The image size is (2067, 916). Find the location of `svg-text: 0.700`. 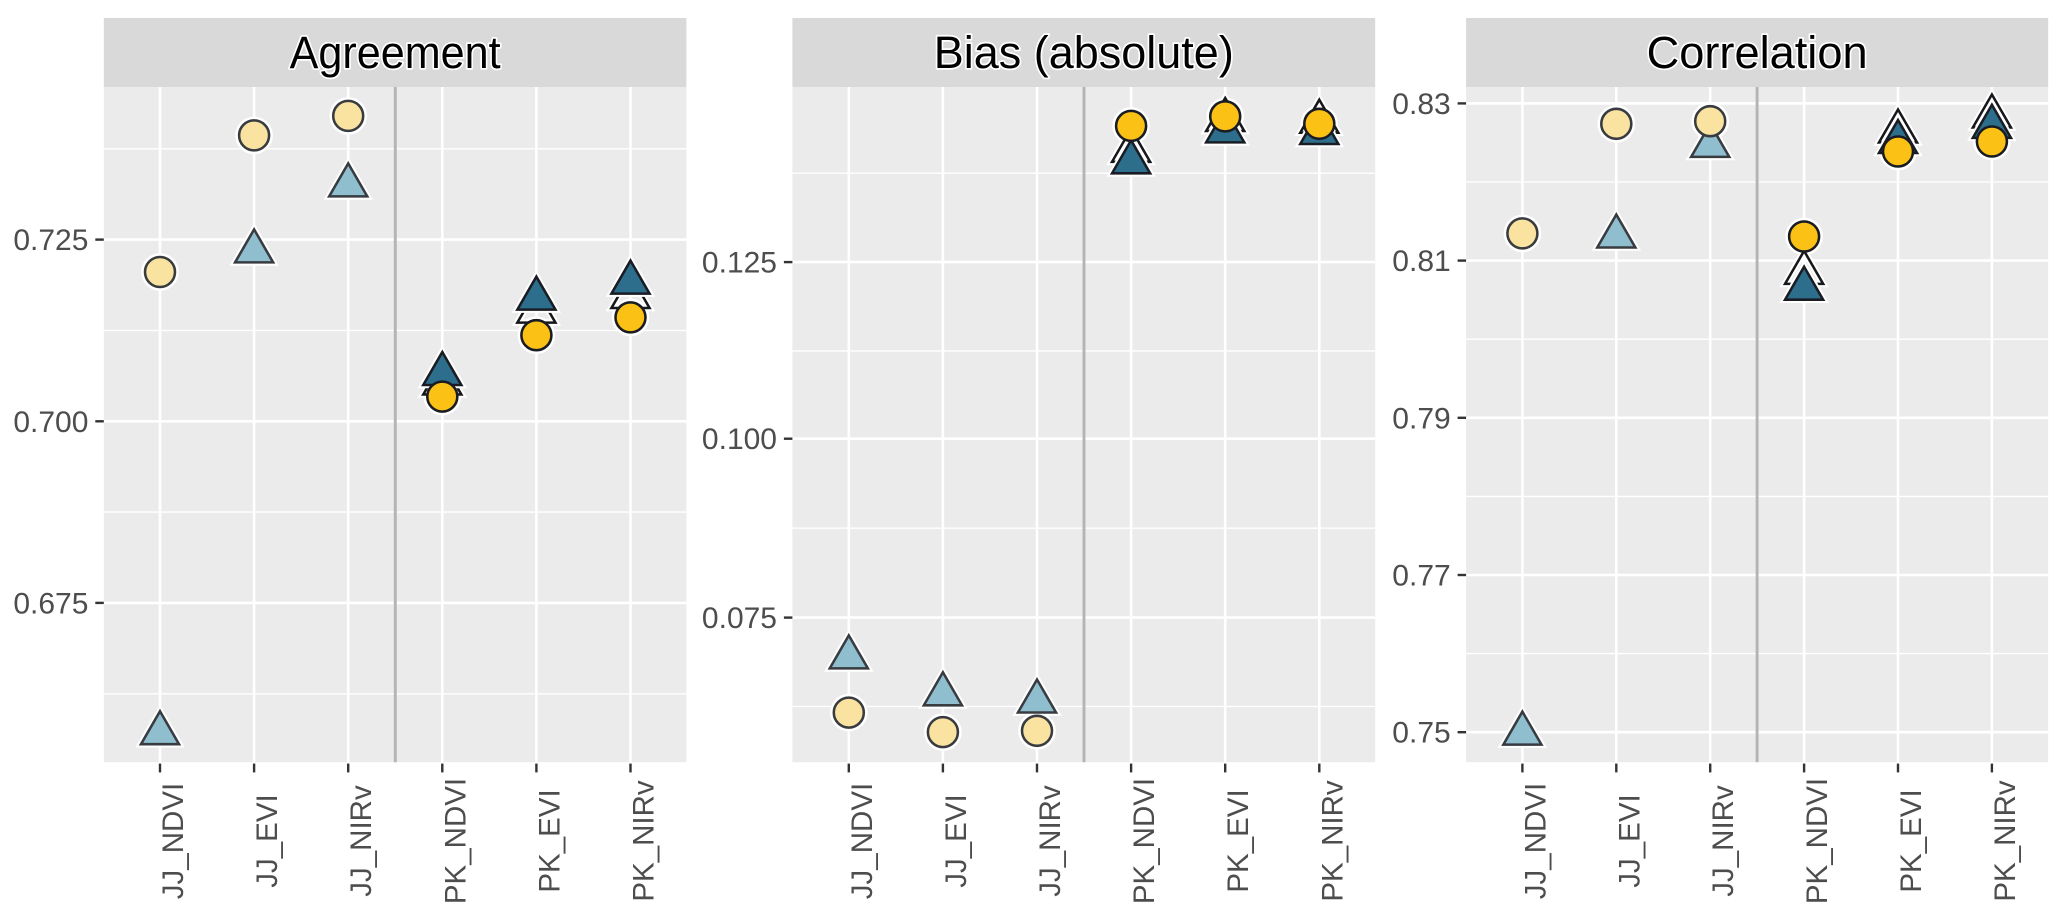

svg-text: 0.700 is located at coordinates (50, 422).